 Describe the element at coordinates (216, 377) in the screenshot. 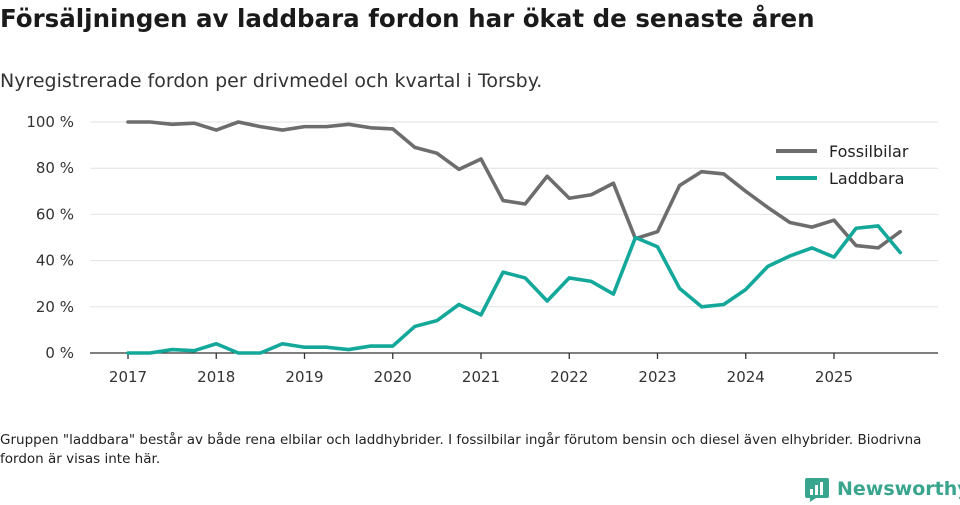

I see `x-tick-label: 2018` at that location.